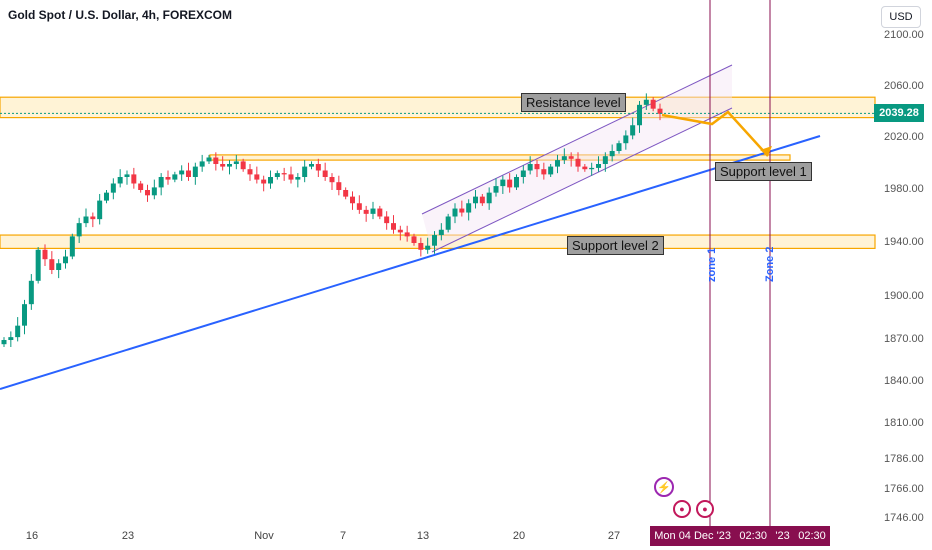 The height and width of the screenshot is (550, 932). What do you see at coordinates (812, 536) in the screenshot?
I see `time-label-2: 02:30` at bounding box center [812, 536].